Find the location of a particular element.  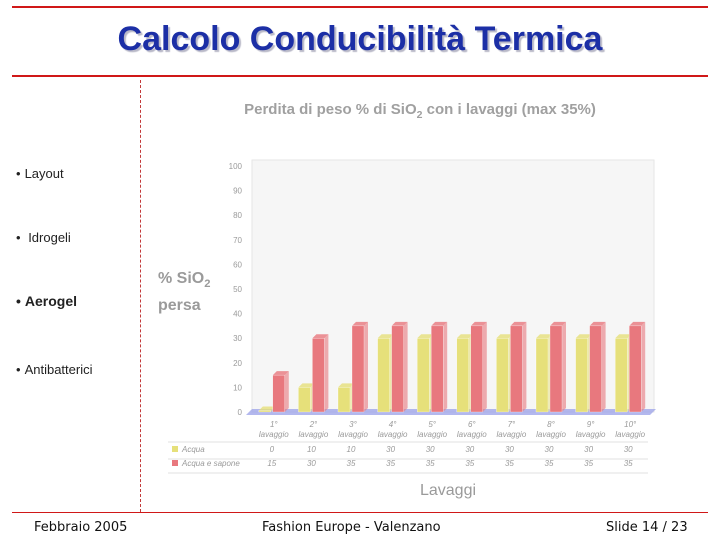

sidebar-item-aerogel: • Aerogel is located at coordinates (46, 301).